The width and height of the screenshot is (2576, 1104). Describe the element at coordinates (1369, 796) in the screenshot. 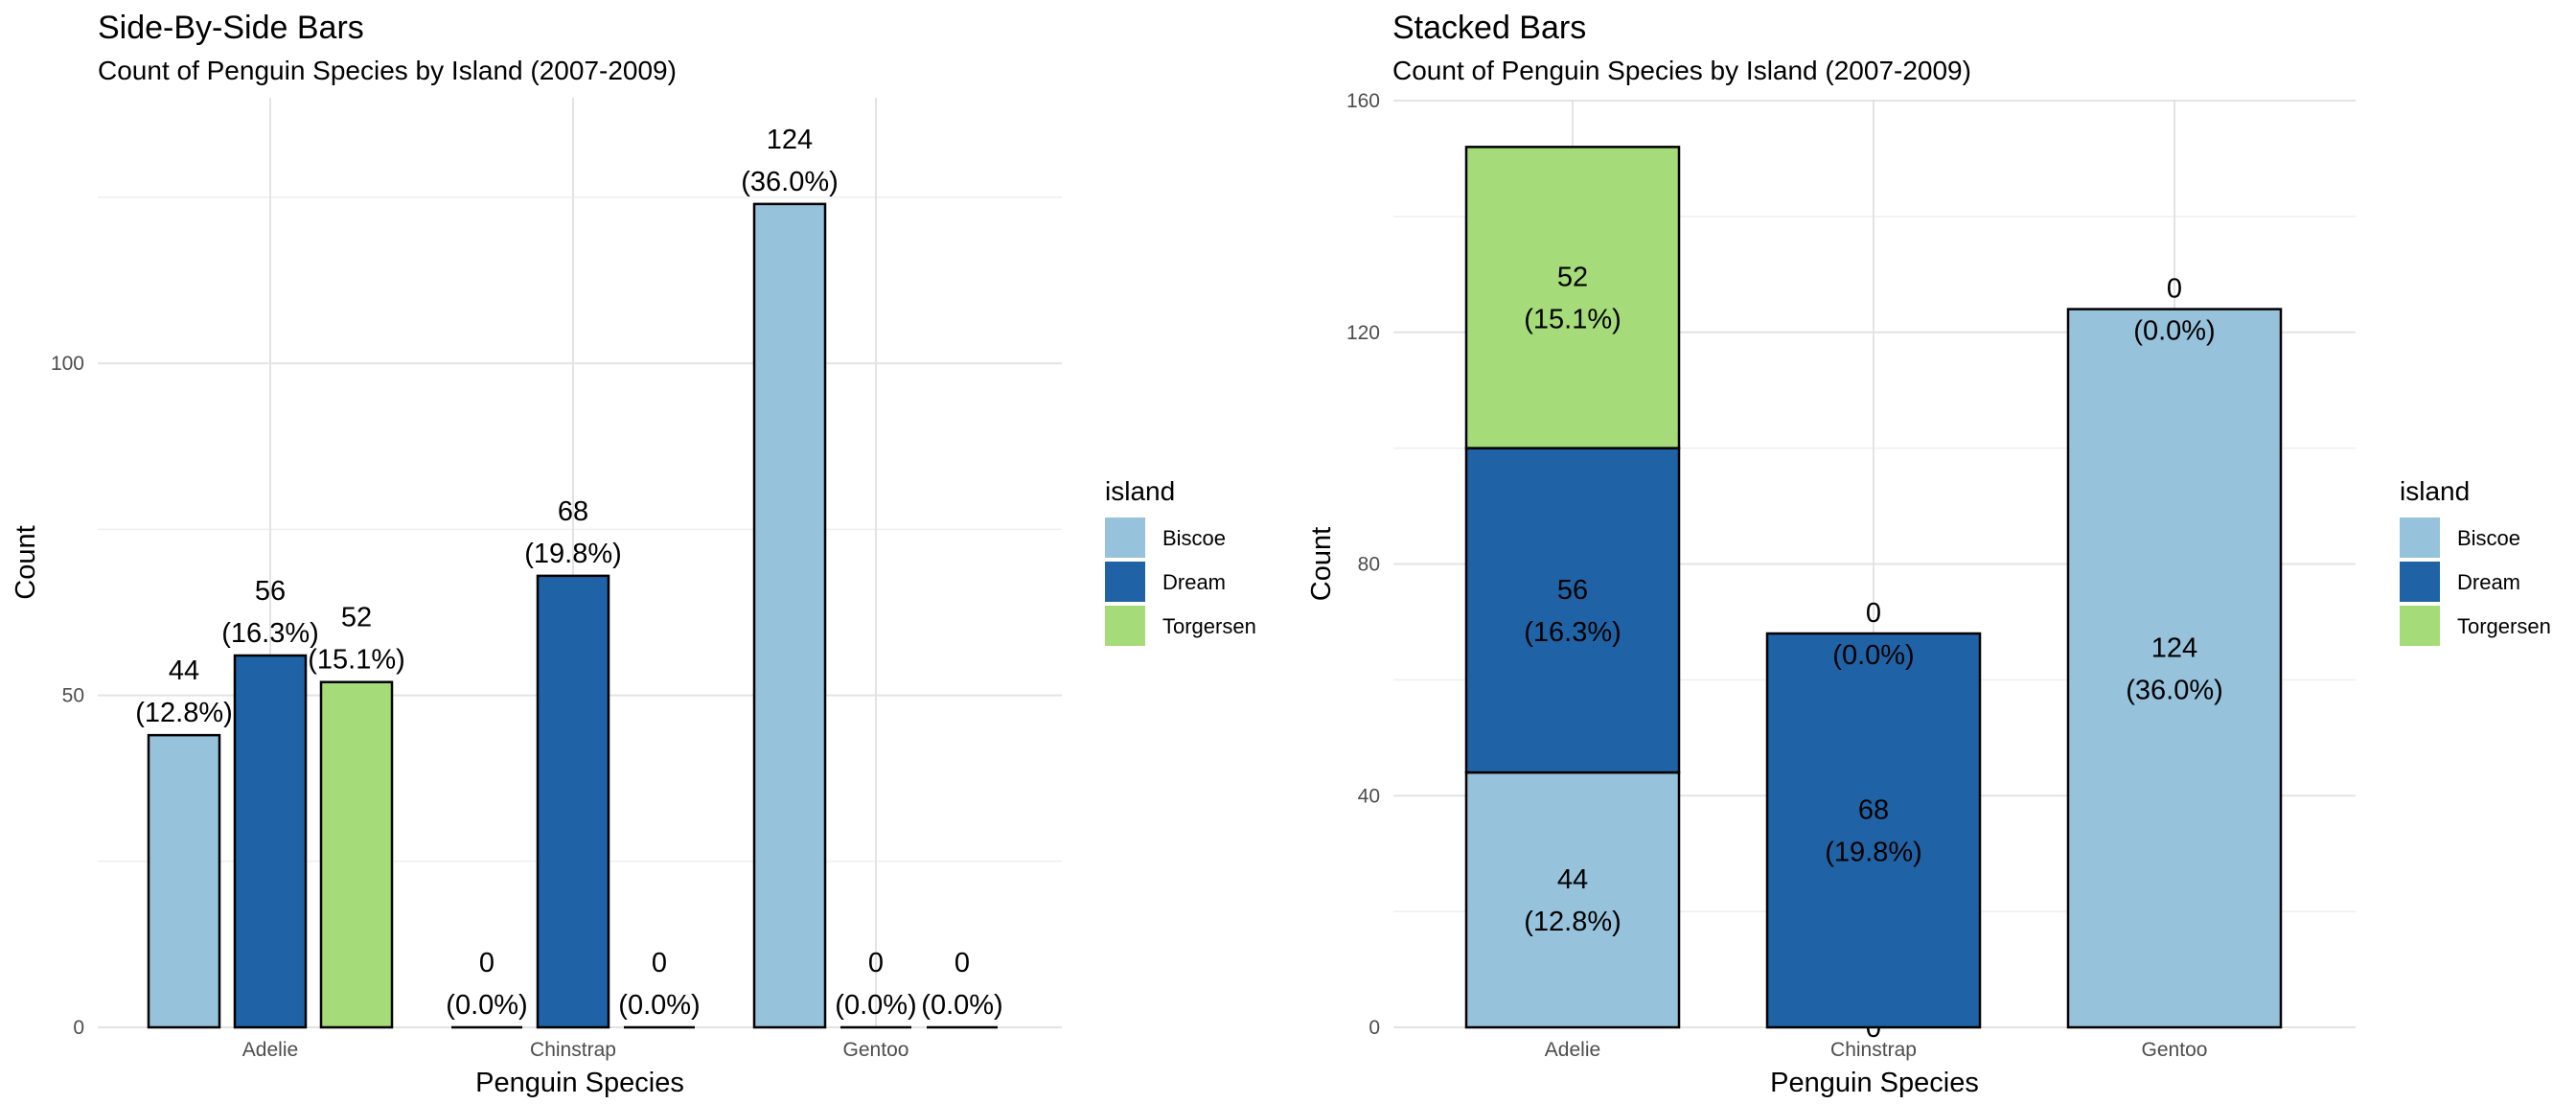

I see `y-tick-label: 40` at that location.